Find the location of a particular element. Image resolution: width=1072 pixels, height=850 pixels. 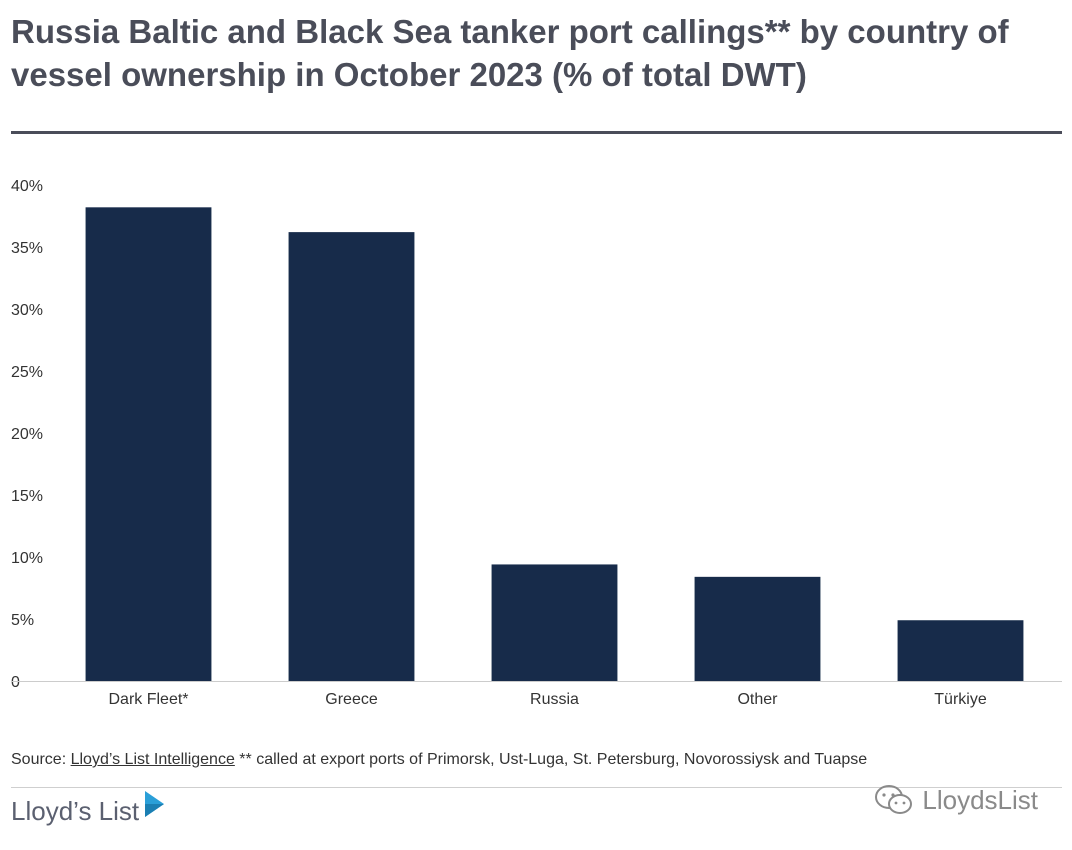

play-triangle-icon is located at coordinates (155, 803).